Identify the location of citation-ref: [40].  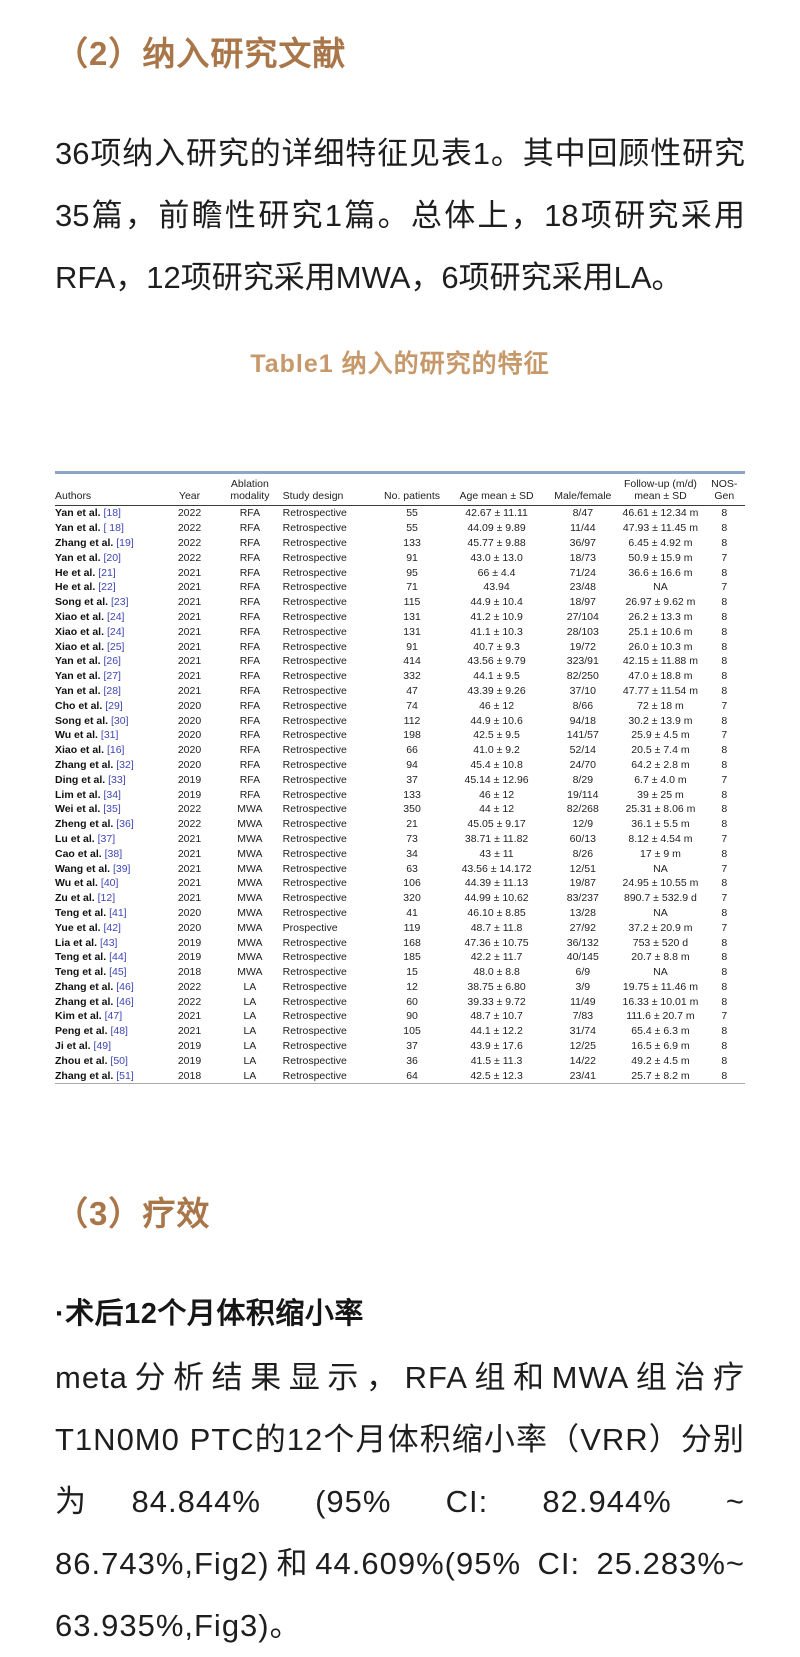
(109, 883).